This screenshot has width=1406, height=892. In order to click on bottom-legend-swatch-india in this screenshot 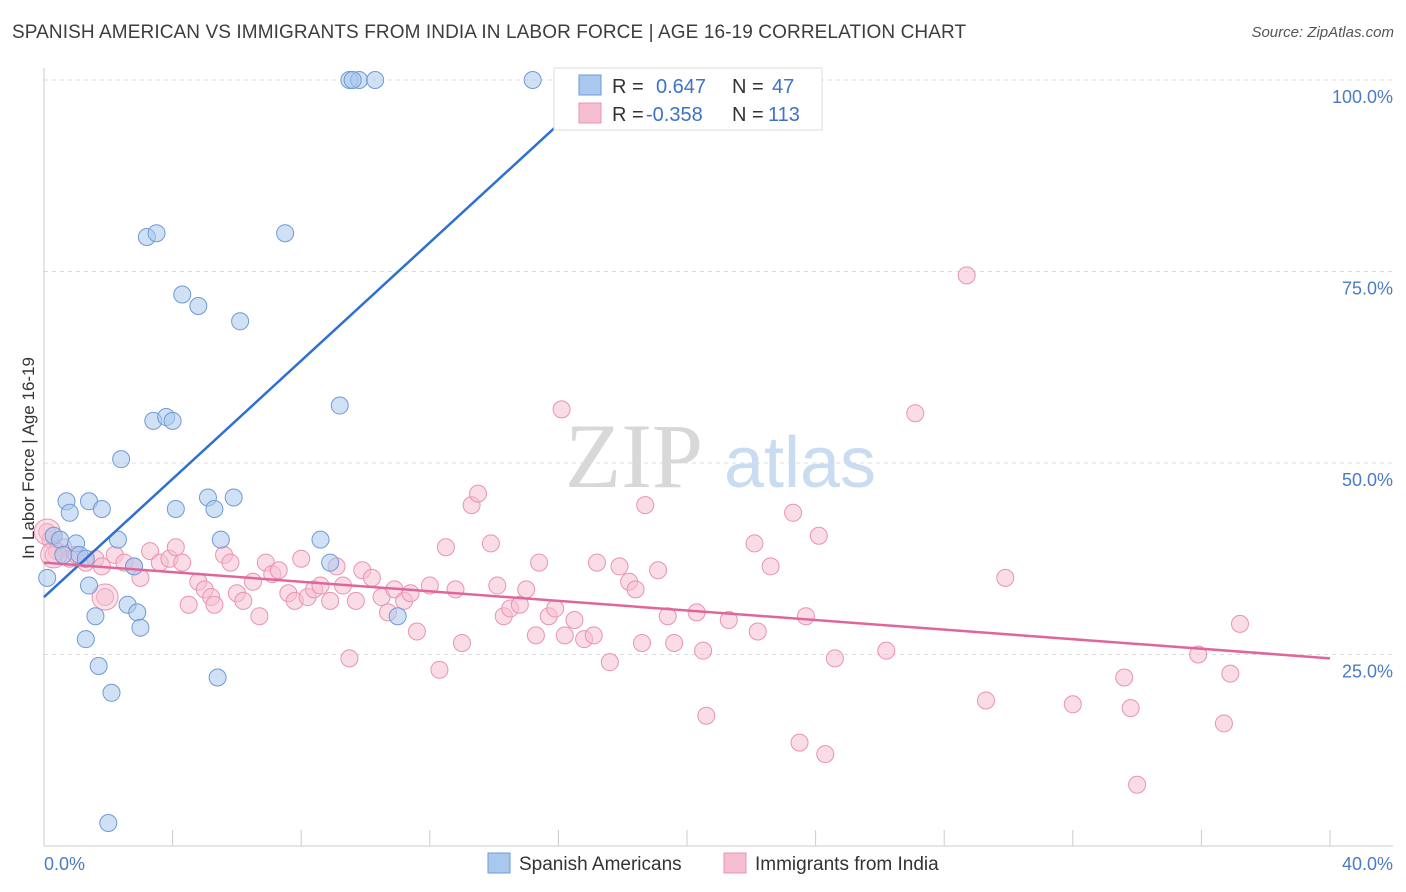, I will do `click(735, 863)`.